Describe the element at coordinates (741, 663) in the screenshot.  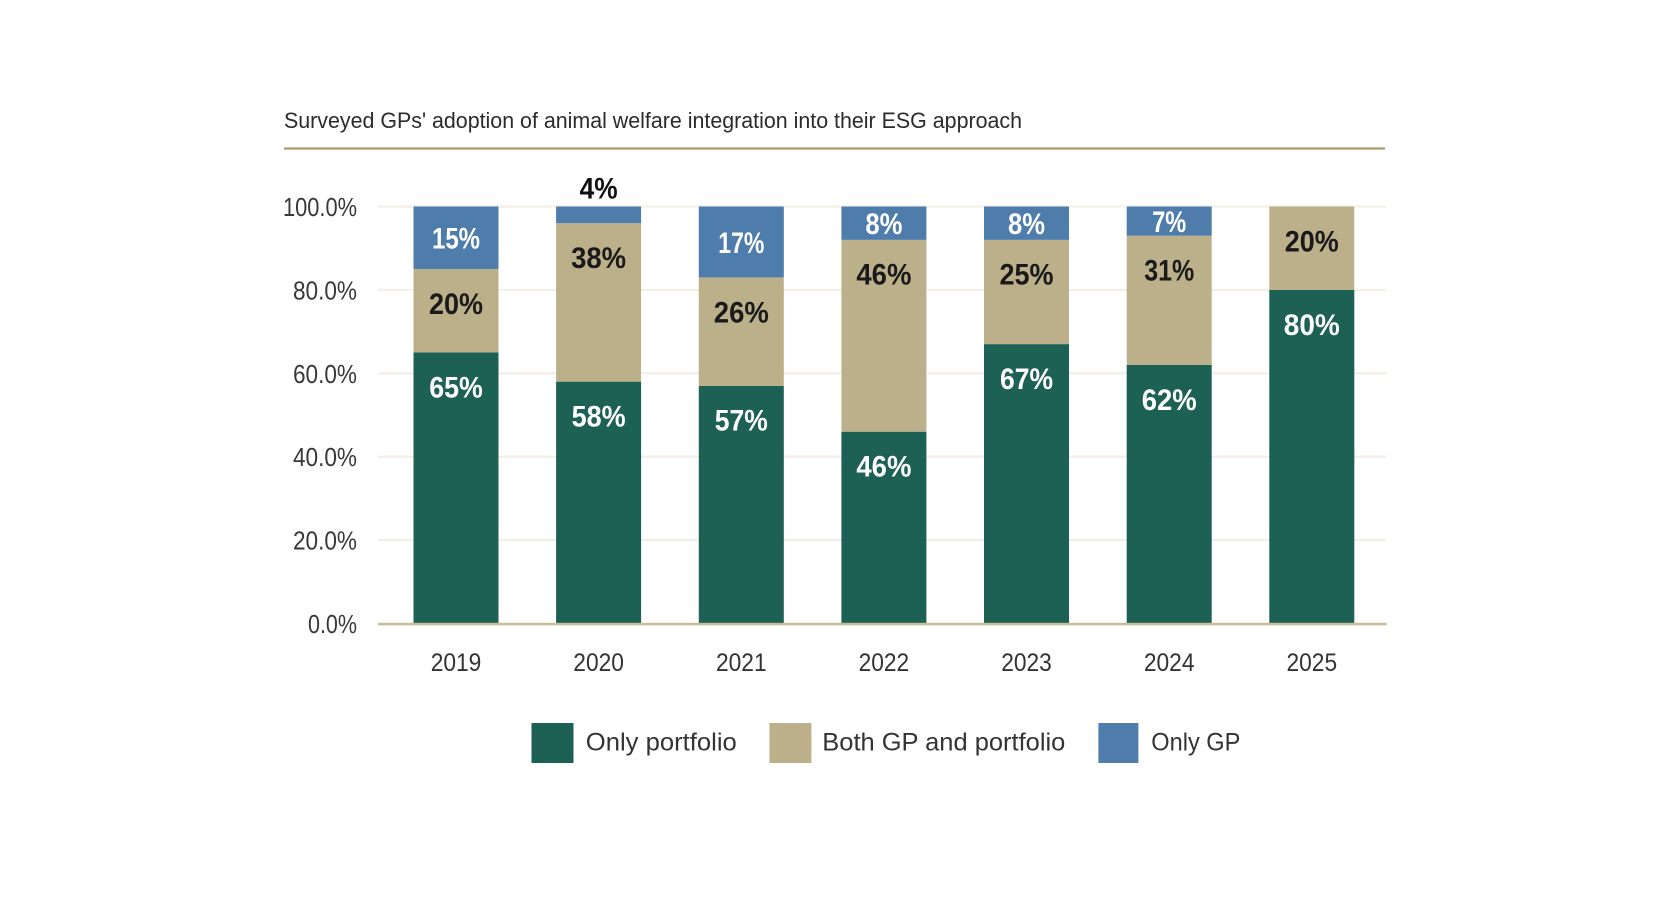
I see `svg-text: 2021` at that location.